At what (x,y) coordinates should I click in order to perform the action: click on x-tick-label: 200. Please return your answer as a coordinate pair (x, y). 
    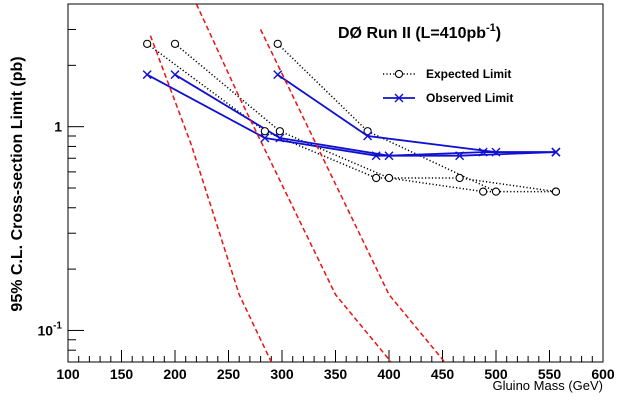
    Looking at the image, I should click on (175, 374).